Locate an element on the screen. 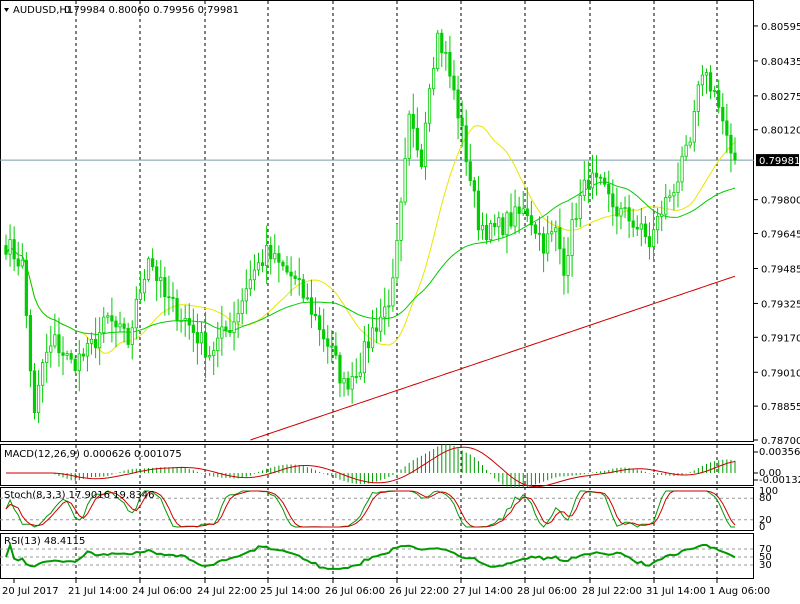 The height and width of the screenshot is (604, 800). stoch-title: Stoch(8,3,3) 17.9016 19.8346 is located at coordinates (79, 495).